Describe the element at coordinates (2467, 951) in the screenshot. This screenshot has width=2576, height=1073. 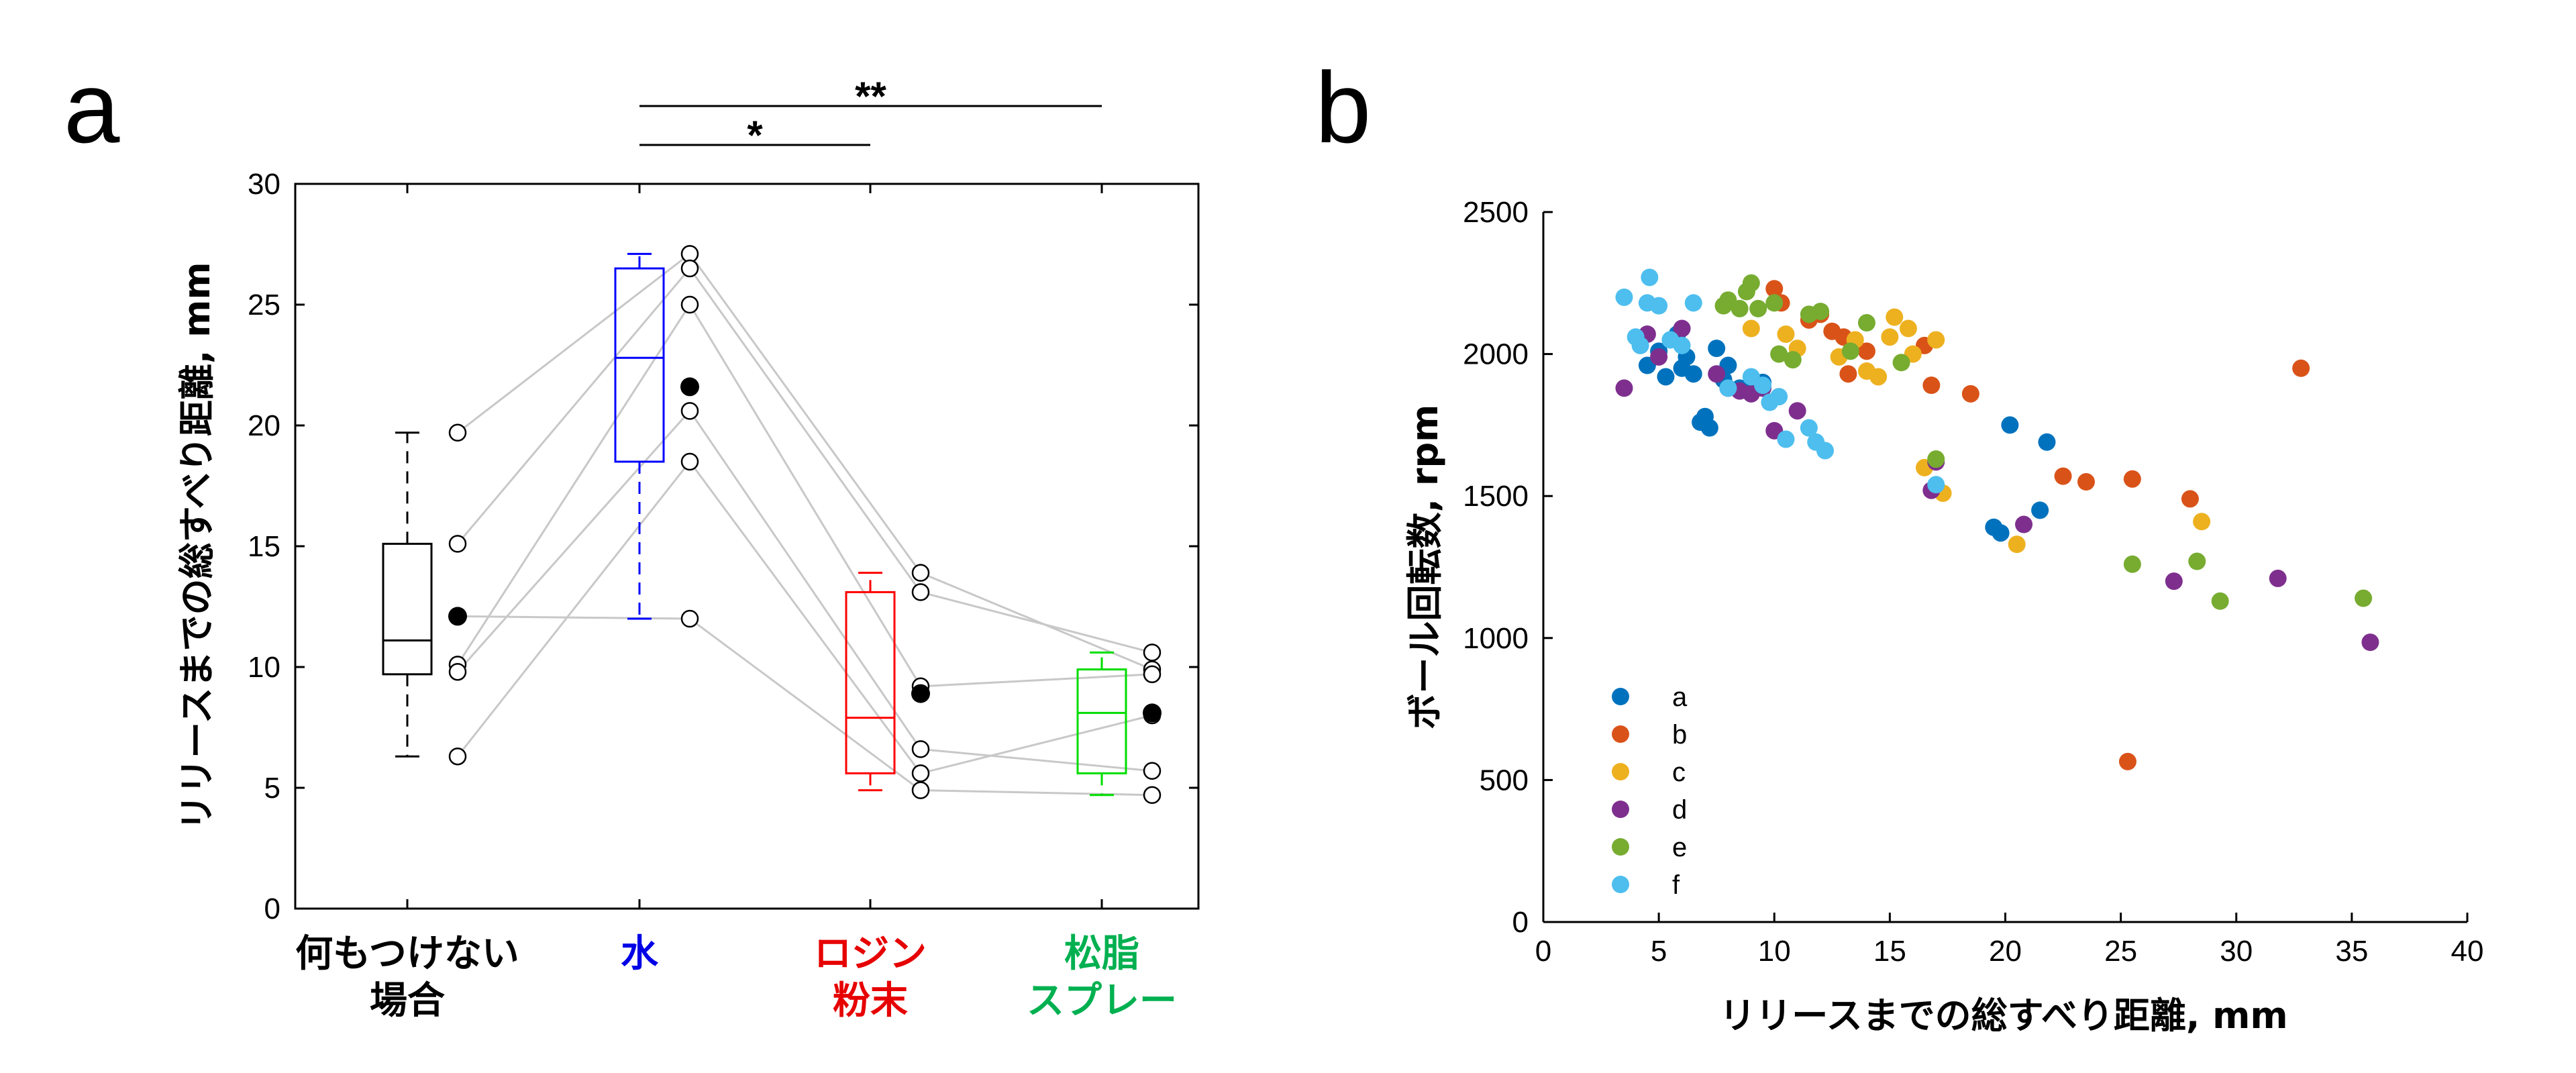
I see `x-tick-label: 40` at that location.